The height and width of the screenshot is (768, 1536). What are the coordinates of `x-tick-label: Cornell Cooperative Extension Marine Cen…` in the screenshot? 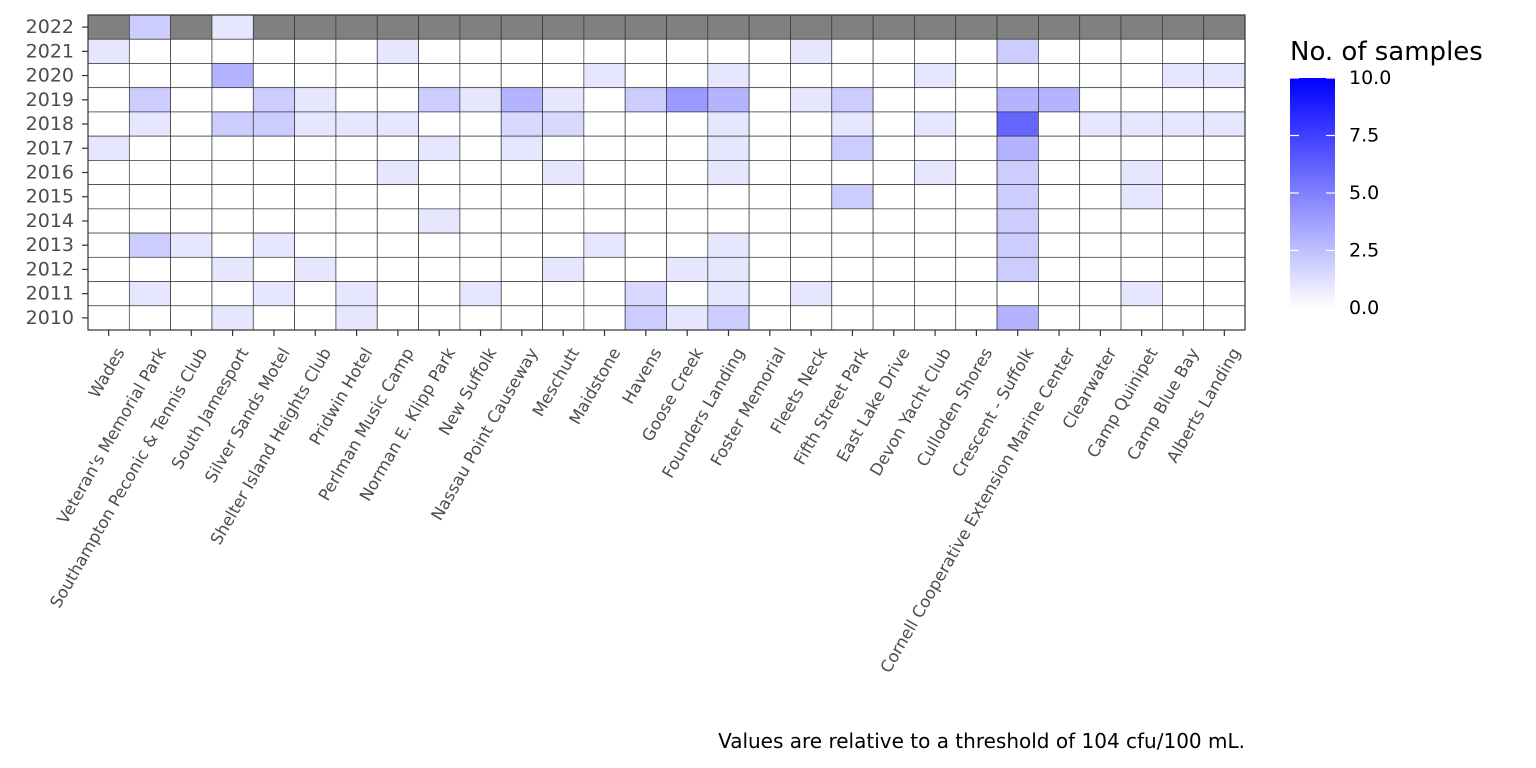 It's located at (977, 510).